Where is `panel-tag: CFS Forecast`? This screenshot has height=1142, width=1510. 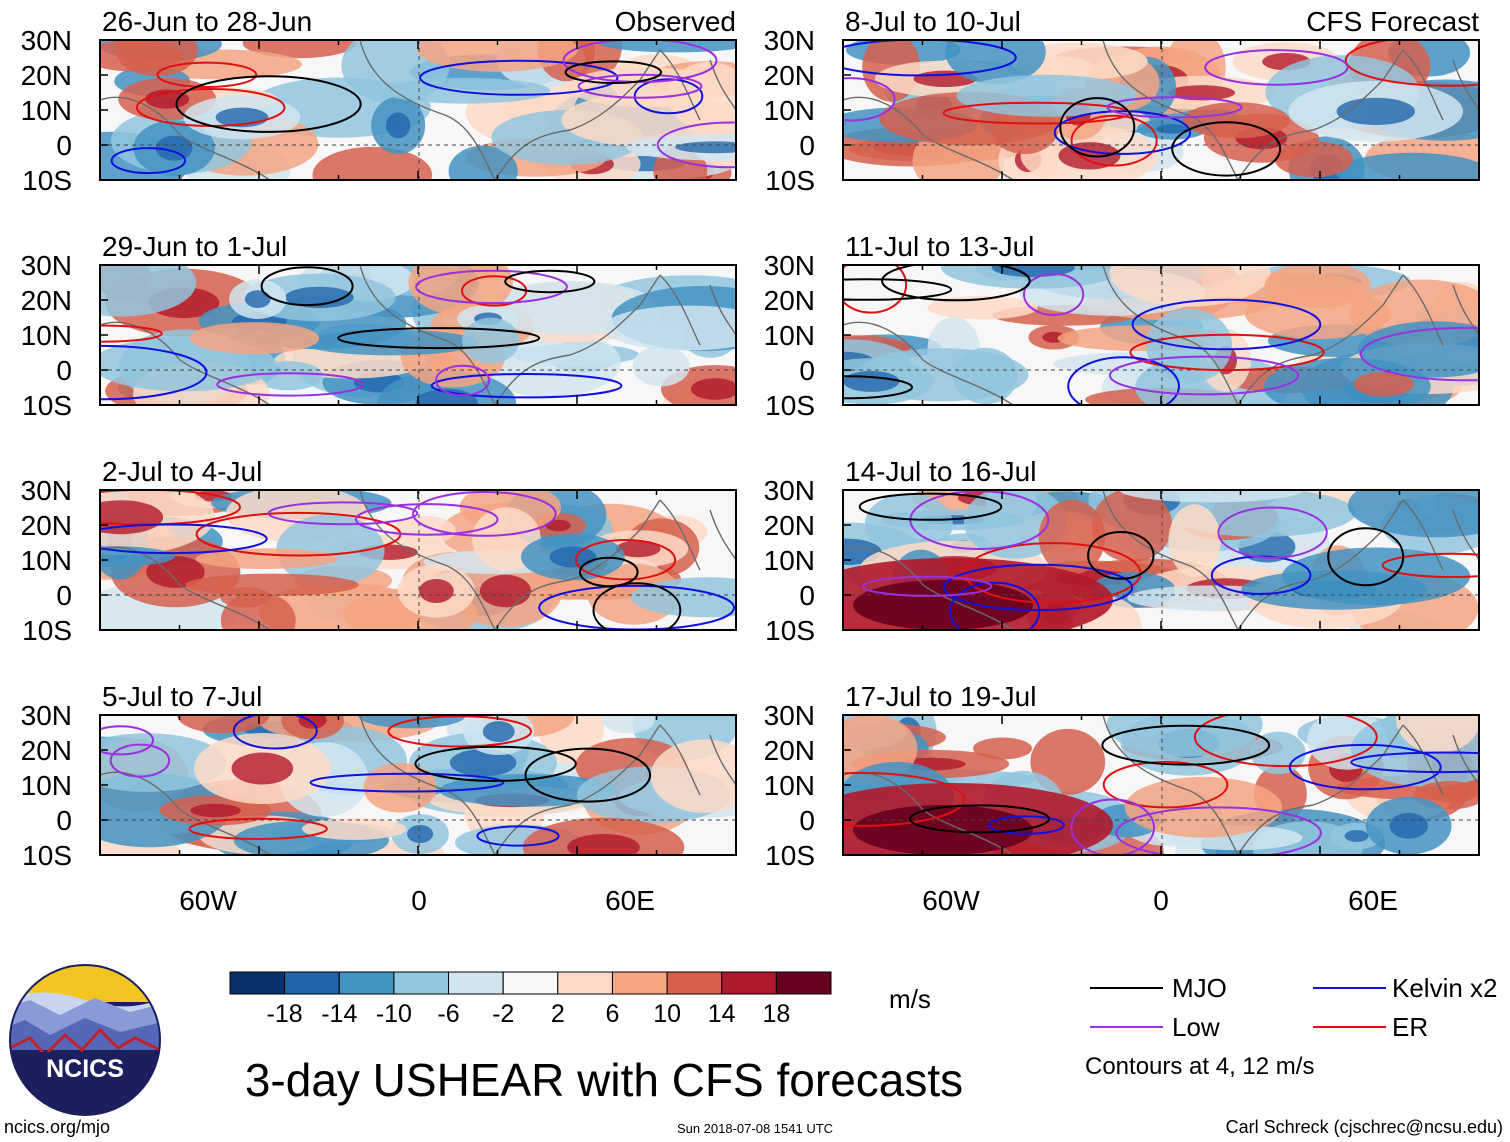
panel-tag: CFS Forecast is located at coordinates (1392, 21).